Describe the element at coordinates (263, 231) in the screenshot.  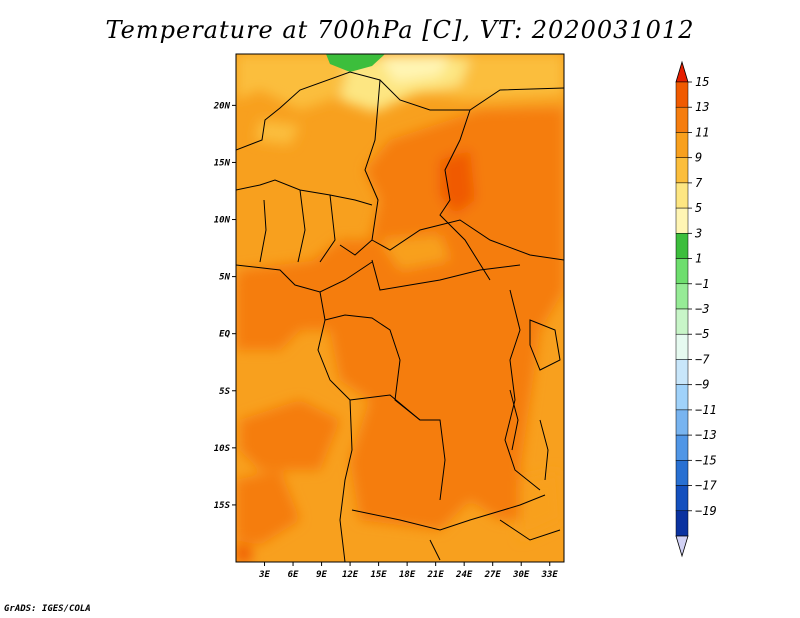
I see `border-guinea-coast` at that location.